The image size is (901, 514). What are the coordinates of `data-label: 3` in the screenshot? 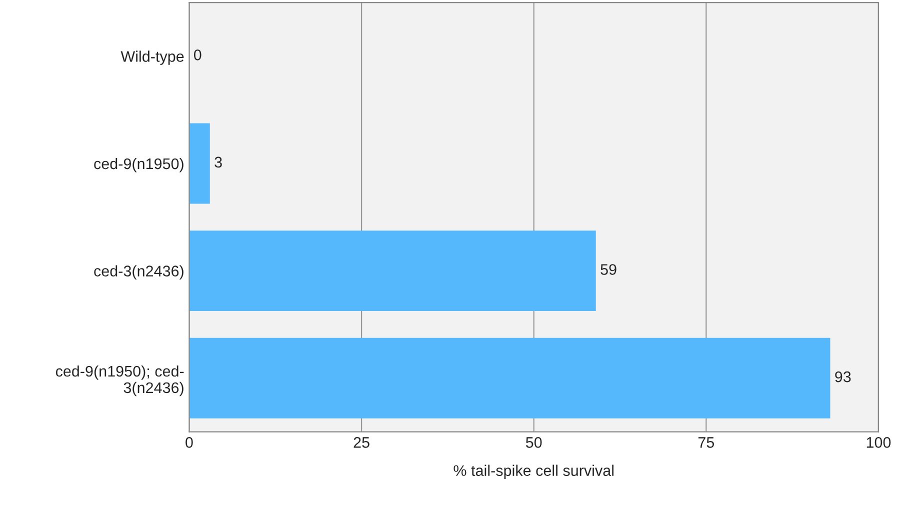 It's located at (218, 162).